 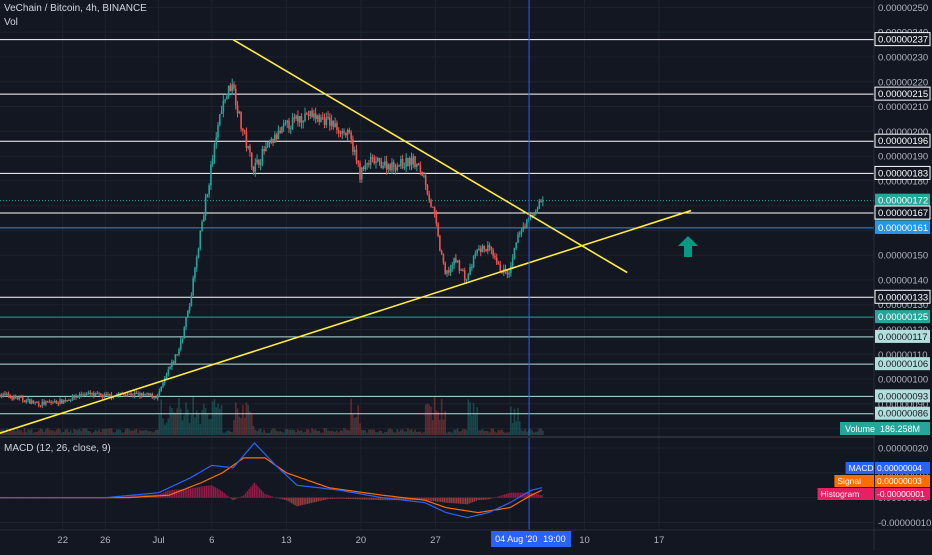 What do you see at coordinates (902, 93) in the screenshot?
I see `price-level-badge: 0.00000215` at bounding box center [902, 93].